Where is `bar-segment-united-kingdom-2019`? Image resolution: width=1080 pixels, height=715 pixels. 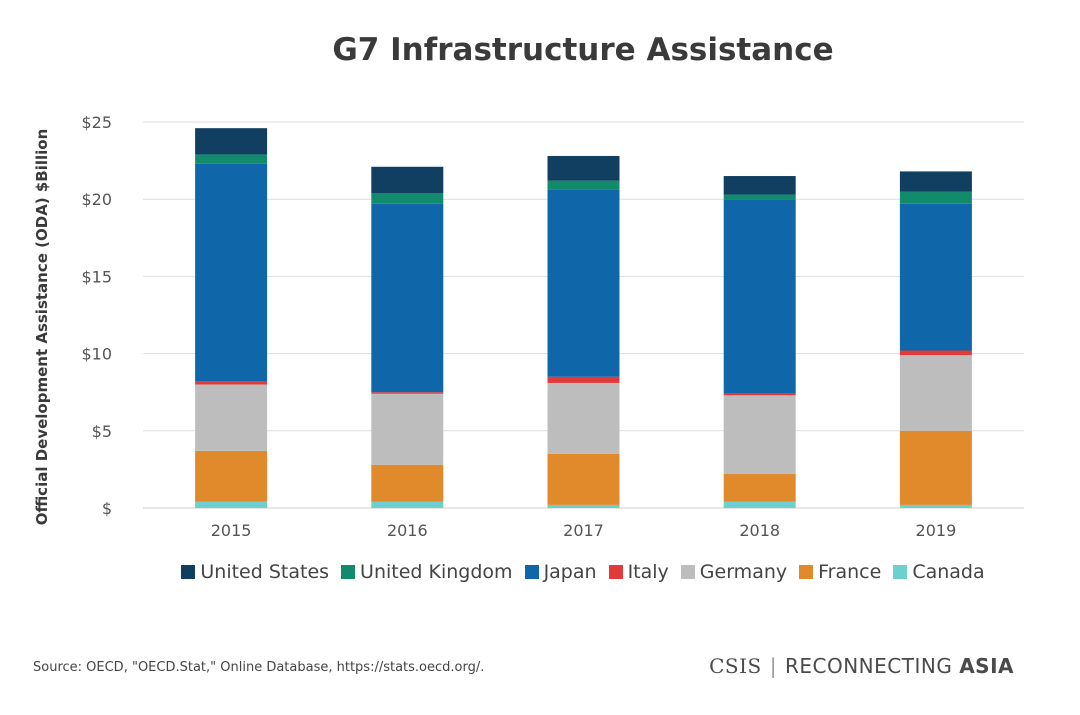 bar-segment-united-kingdom-2019 is located at coordinates (935, 197).